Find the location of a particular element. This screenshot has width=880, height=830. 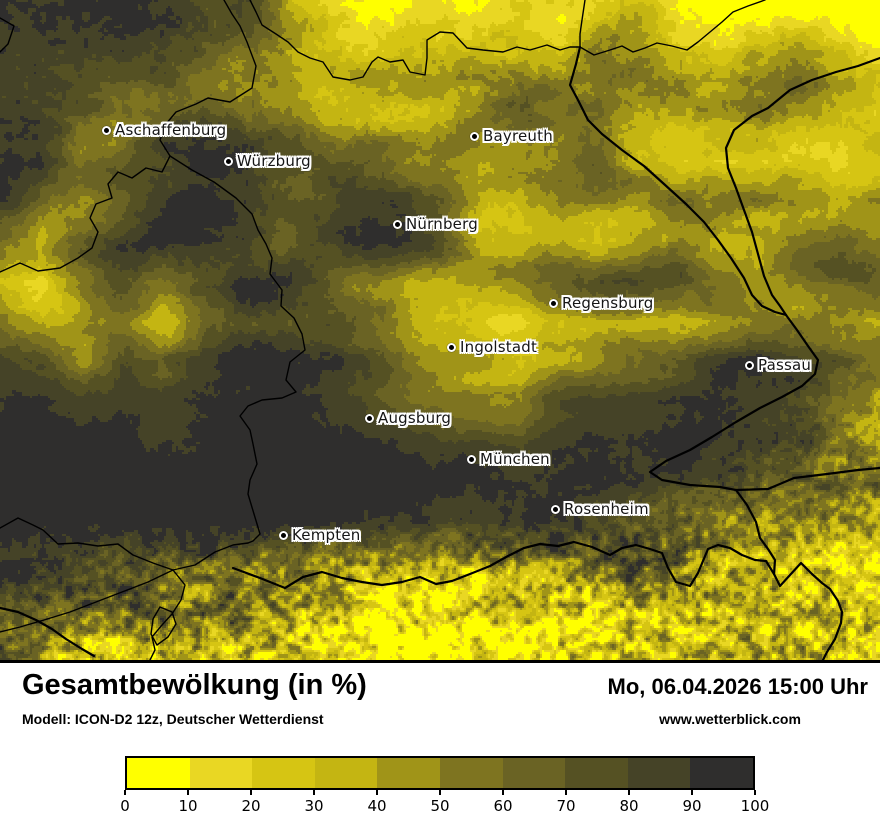

city-marker-passau: Passau is located at coordinates (778, 365).